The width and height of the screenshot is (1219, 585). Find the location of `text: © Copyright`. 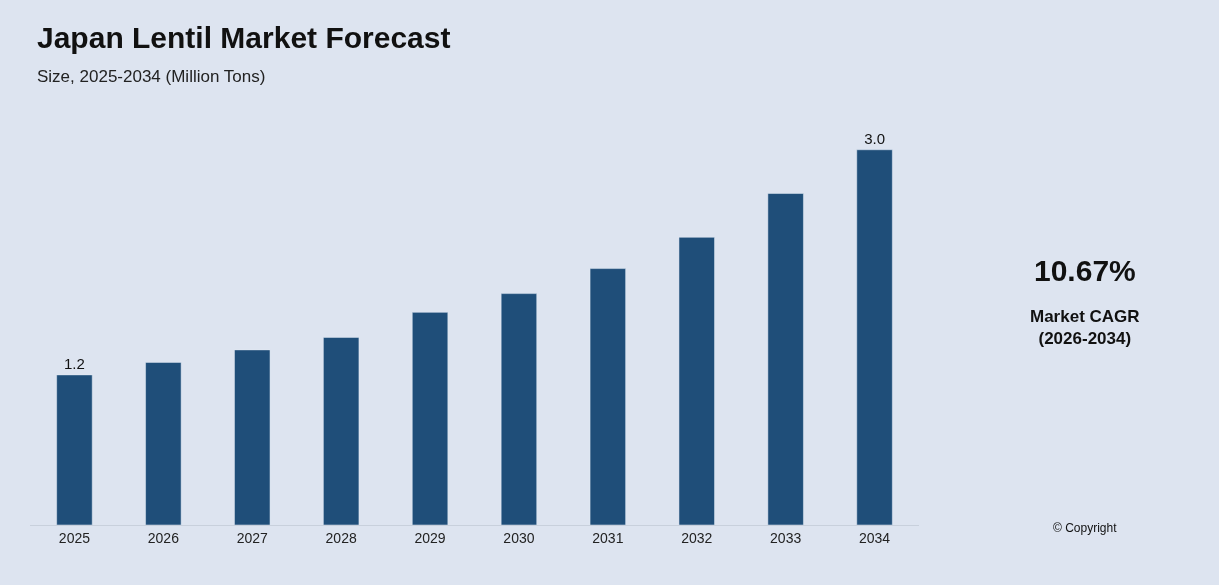

text: © Copyright is located at coordinates (1085, 528).